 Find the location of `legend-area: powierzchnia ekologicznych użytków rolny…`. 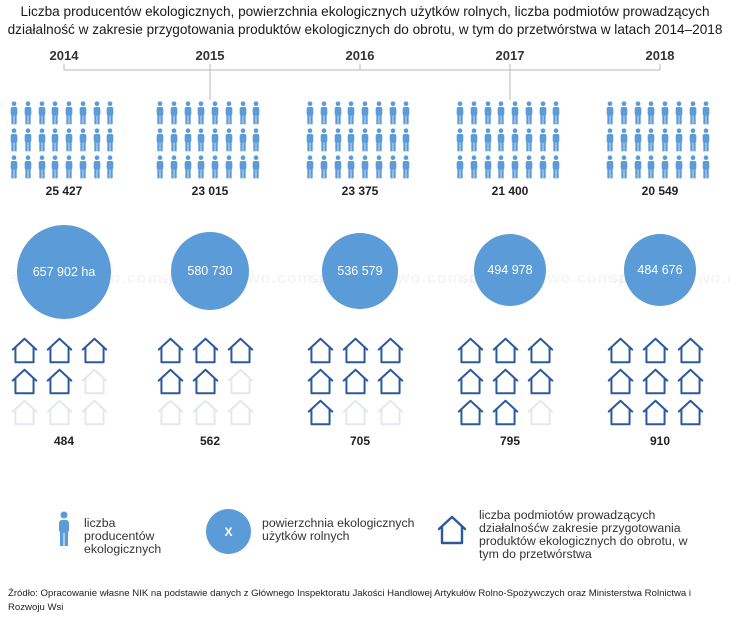

legend-area: powierzchnia ekologicznych użytków rolny… is located at coordinates (338, 529).